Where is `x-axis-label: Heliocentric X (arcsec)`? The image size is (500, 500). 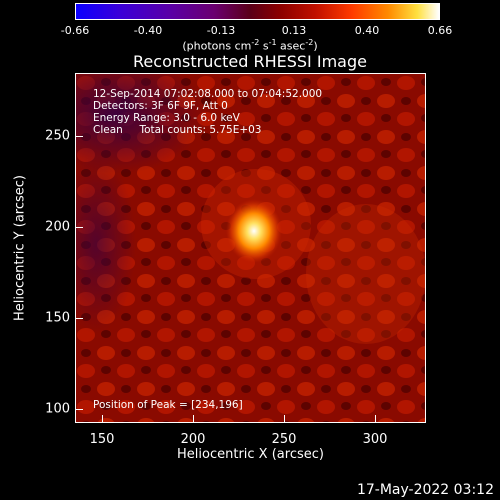
x-axis-label: Heliocentric X (arcsec) is located at coordinates (250, 454).